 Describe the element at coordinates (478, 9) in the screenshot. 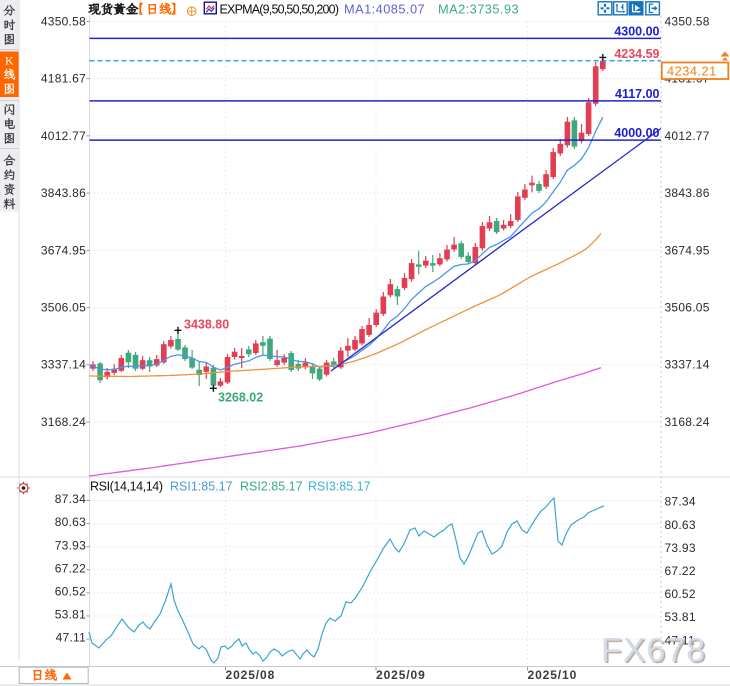

I see `svg-text: MA2:3735.93` at that location.